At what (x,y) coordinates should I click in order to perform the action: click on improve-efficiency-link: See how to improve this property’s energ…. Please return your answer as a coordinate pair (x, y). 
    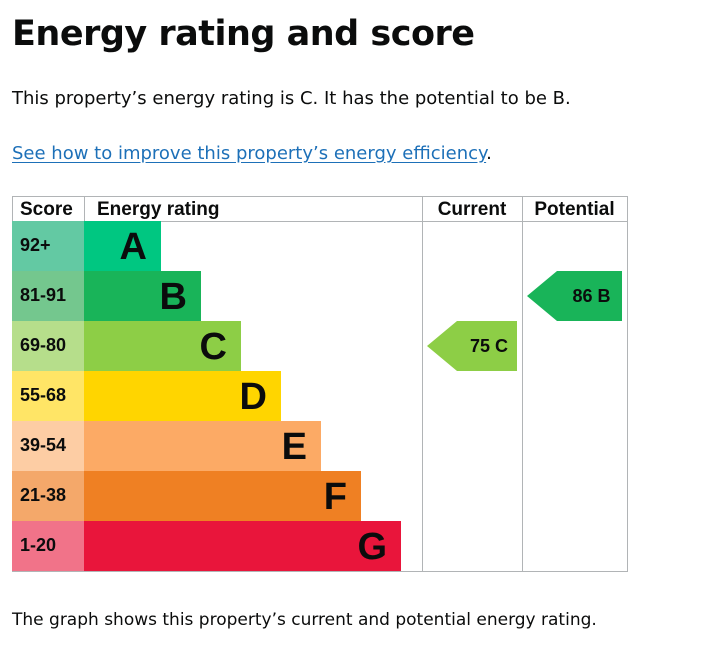
    Looking at the image, I should click on (249, 153).